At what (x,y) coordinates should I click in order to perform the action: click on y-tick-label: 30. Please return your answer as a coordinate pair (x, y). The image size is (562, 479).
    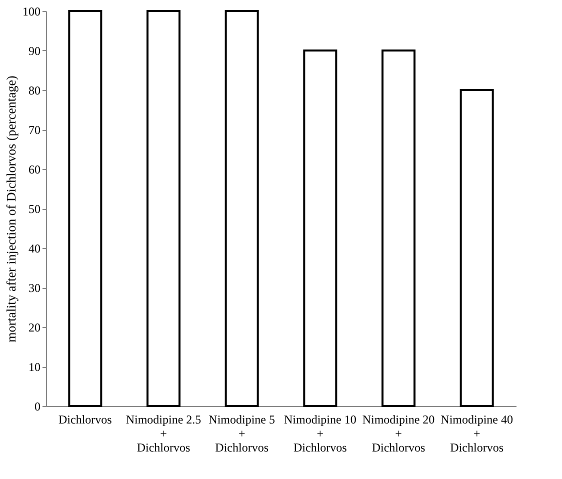
    Looking at the image, I should click on (34, 288).